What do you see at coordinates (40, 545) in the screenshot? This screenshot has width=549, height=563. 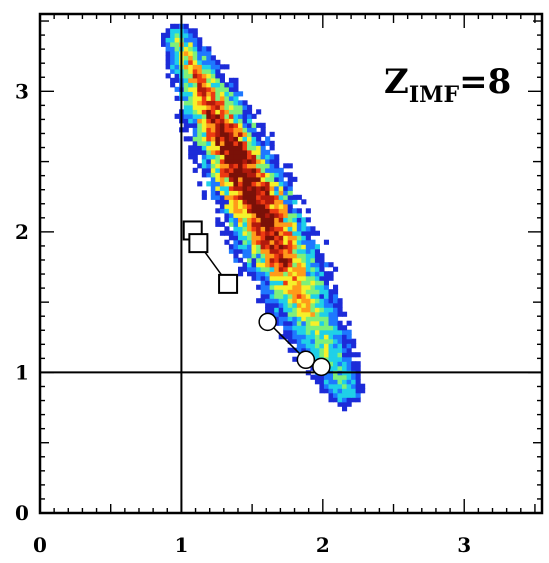 I see `x-tick-label: 0` at bounding box center [40, 545].